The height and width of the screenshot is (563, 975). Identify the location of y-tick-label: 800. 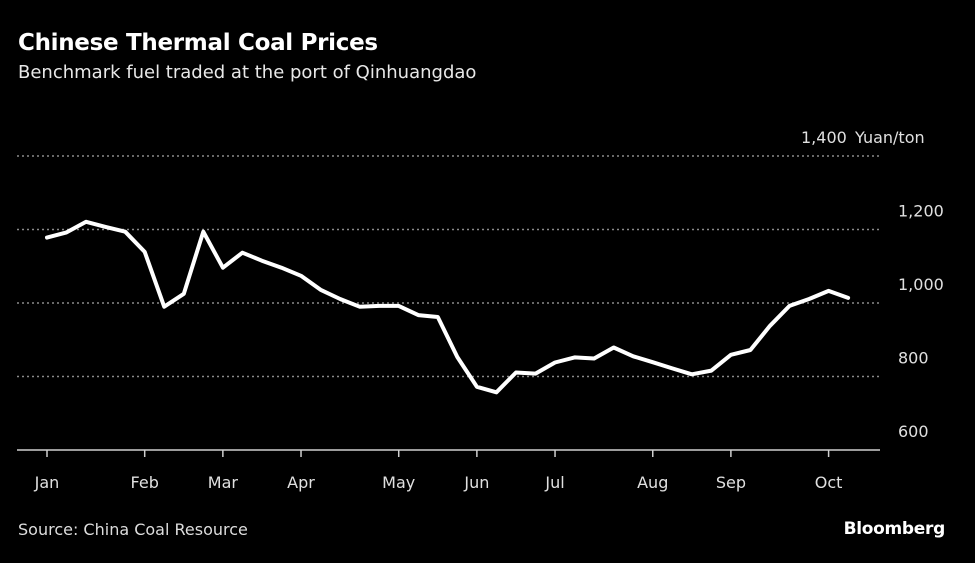
(913, 358).